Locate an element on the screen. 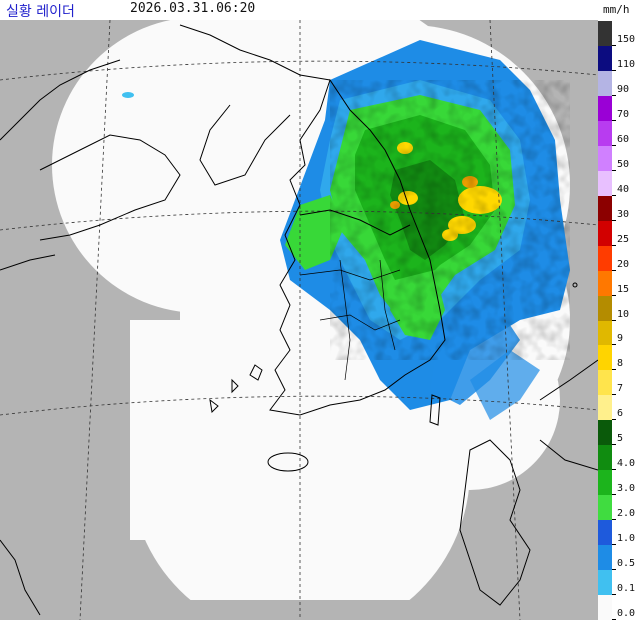 The image size is (635, 620). legend-label: 8 is located at coordinates (617, 363).